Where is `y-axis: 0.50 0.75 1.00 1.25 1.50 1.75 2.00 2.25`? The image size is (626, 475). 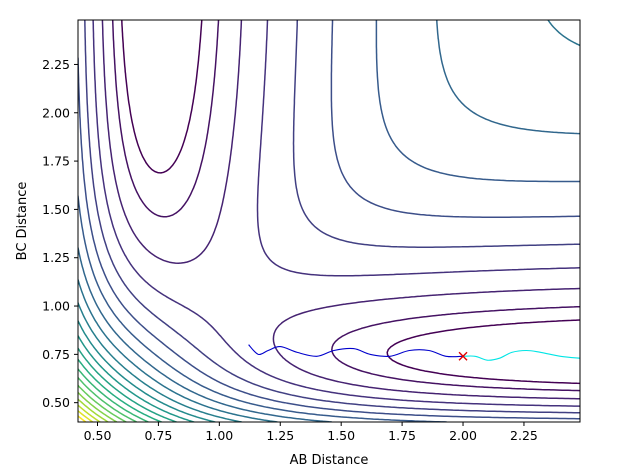
y-axis: 0.50 0.75 1.00 1.25 1.50 1.75 2.00 2.25 is located at coordinates (60, 233).